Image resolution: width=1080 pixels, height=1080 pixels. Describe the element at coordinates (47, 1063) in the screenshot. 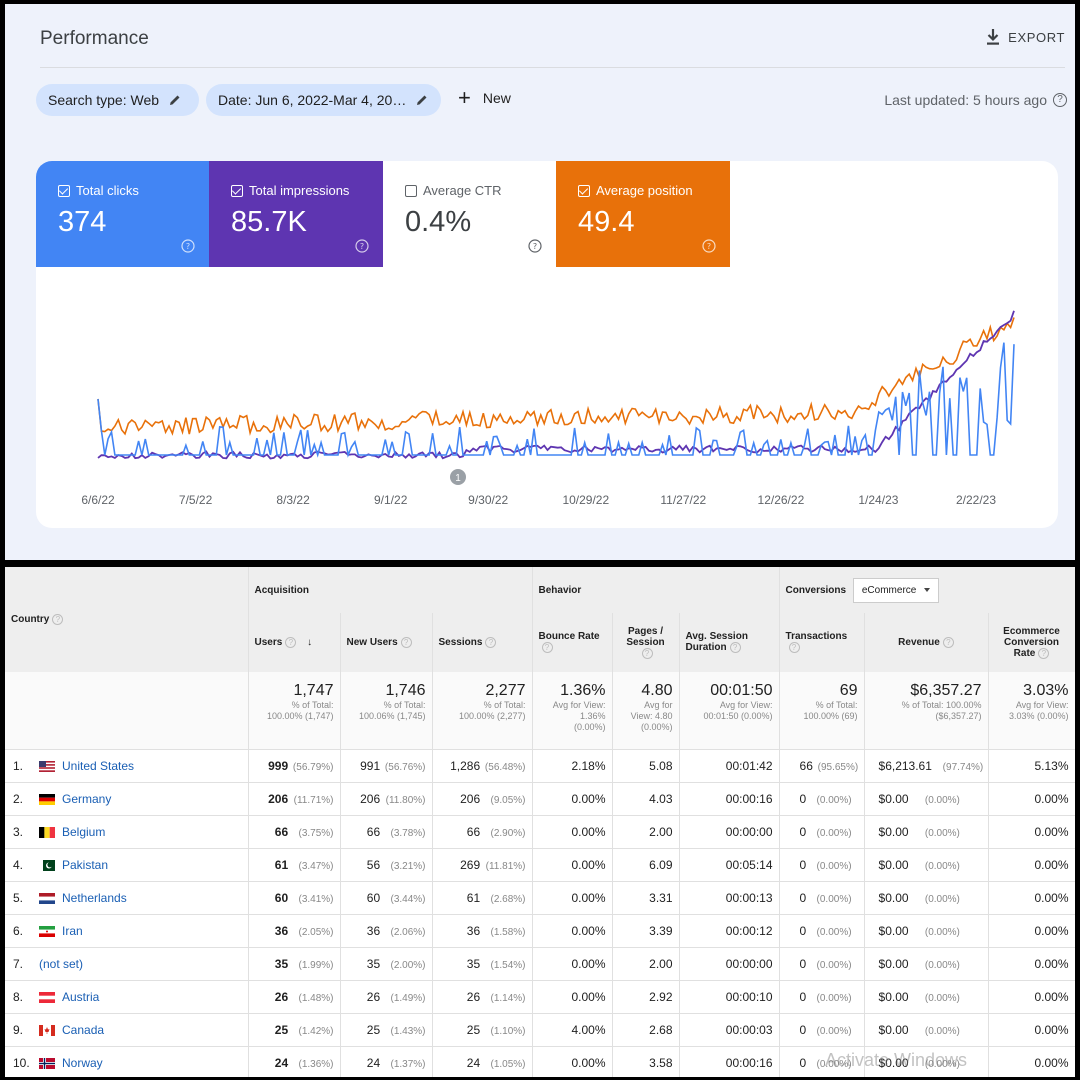

I see `flag-no-icon` at that location.